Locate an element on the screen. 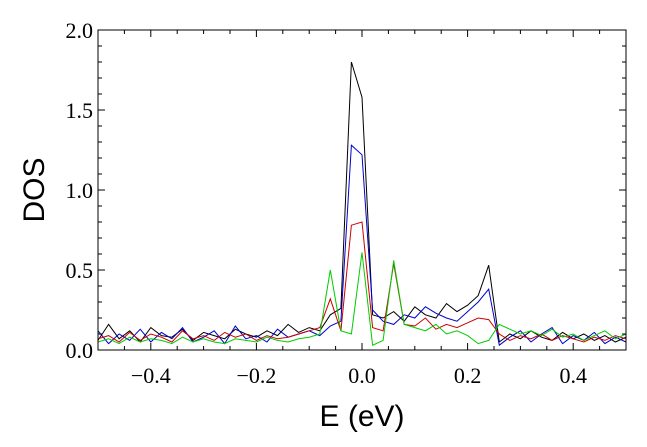 The height and width of the screenshot is (447, 647). x-axis-title: E (eV) is located at coordinates (361, 416).